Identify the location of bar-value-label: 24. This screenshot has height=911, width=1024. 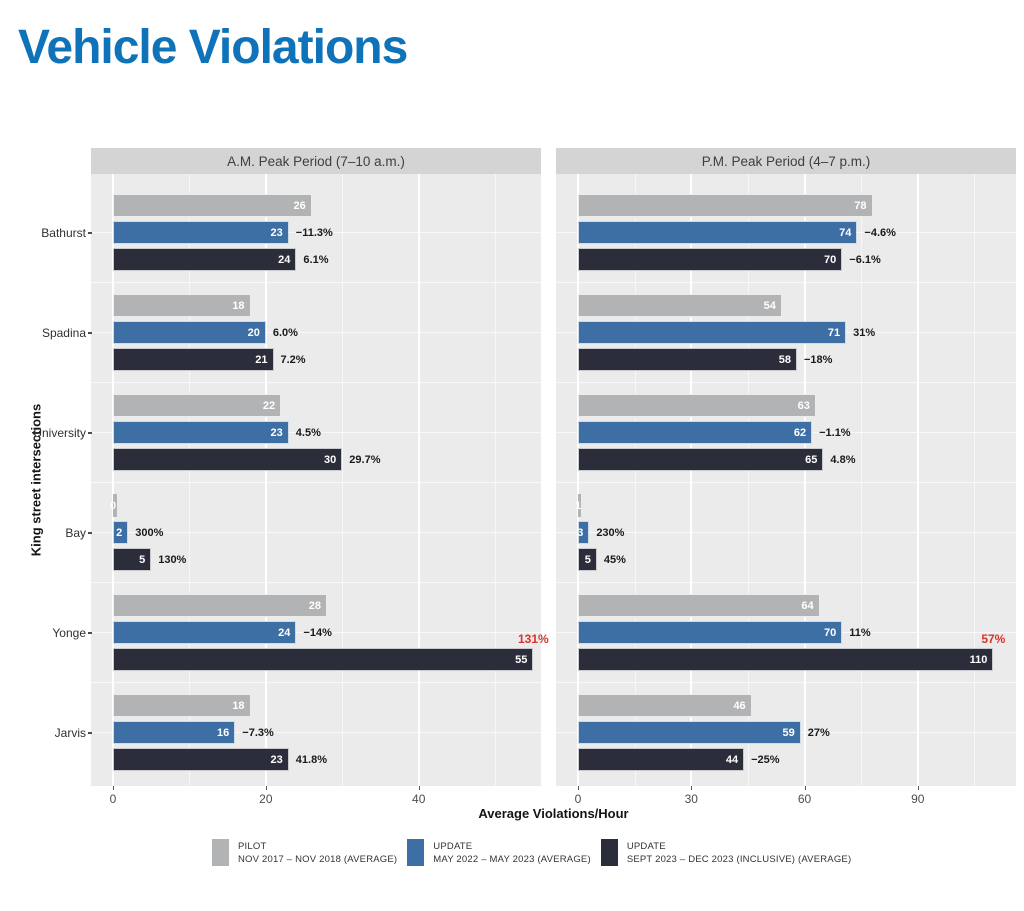
(284, 259).